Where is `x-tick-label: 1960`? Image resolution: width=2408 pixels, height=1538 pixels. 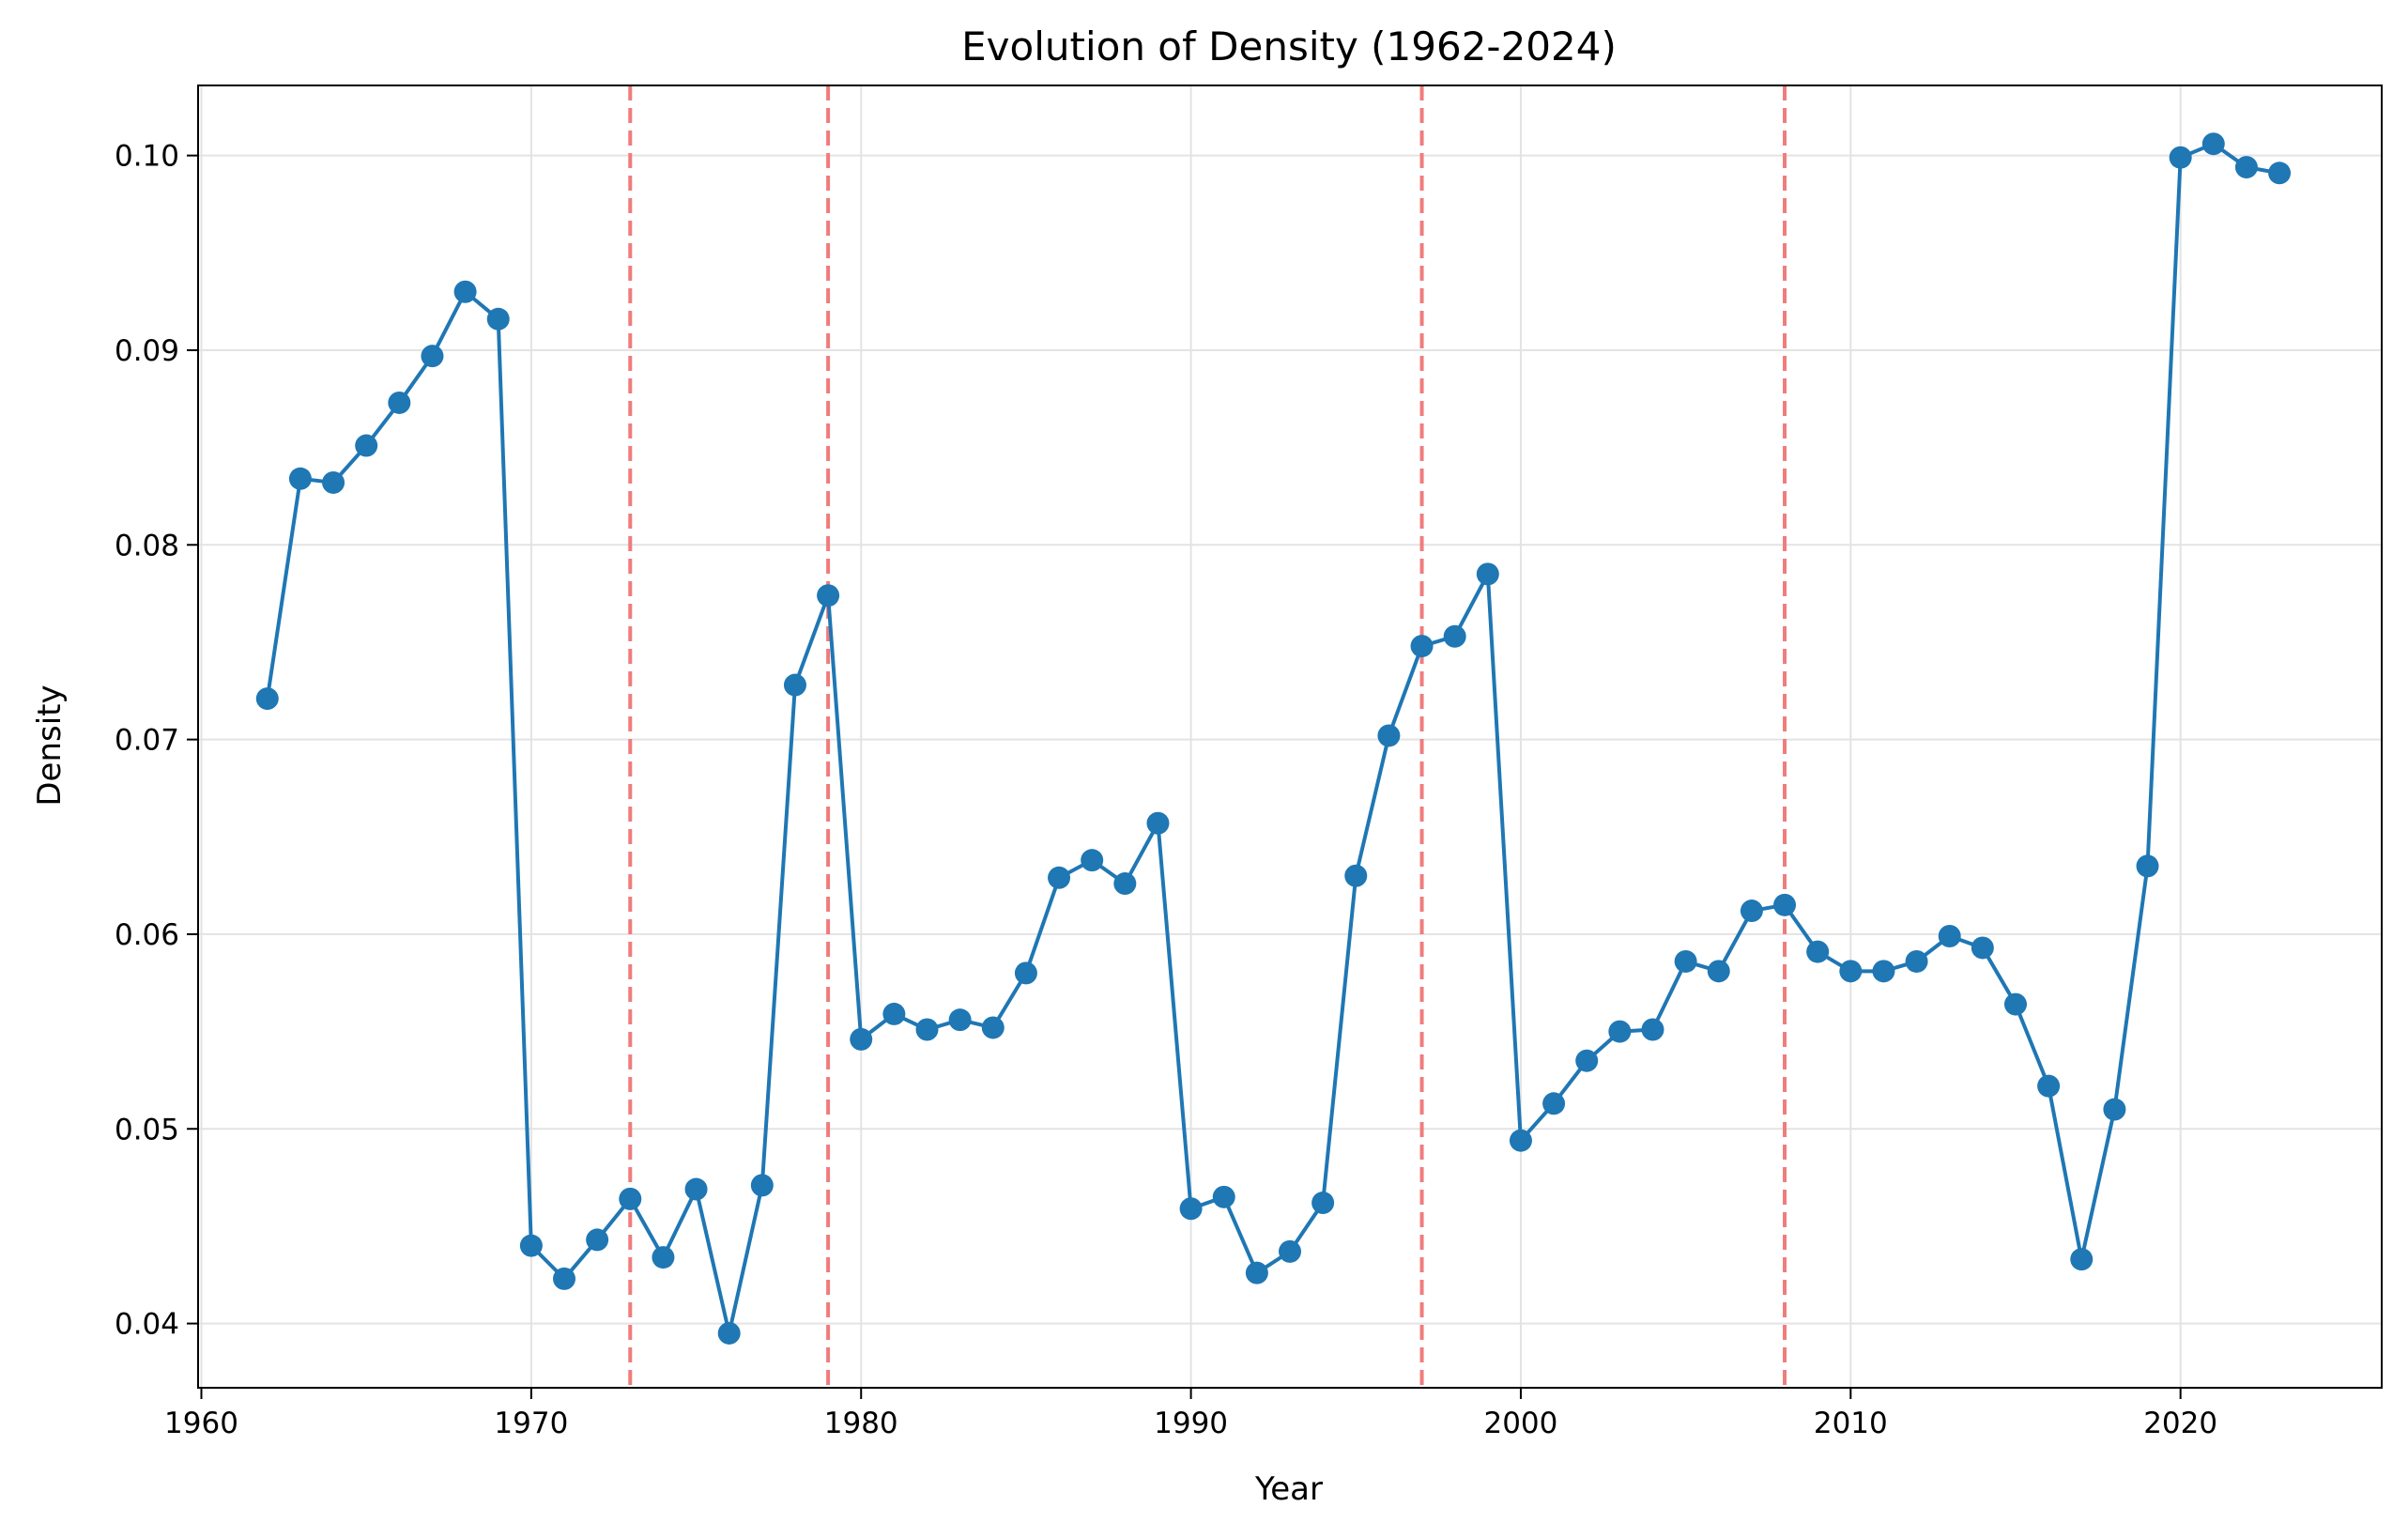 x-tick-label: 1960 is located at coordinates (201, 1423).